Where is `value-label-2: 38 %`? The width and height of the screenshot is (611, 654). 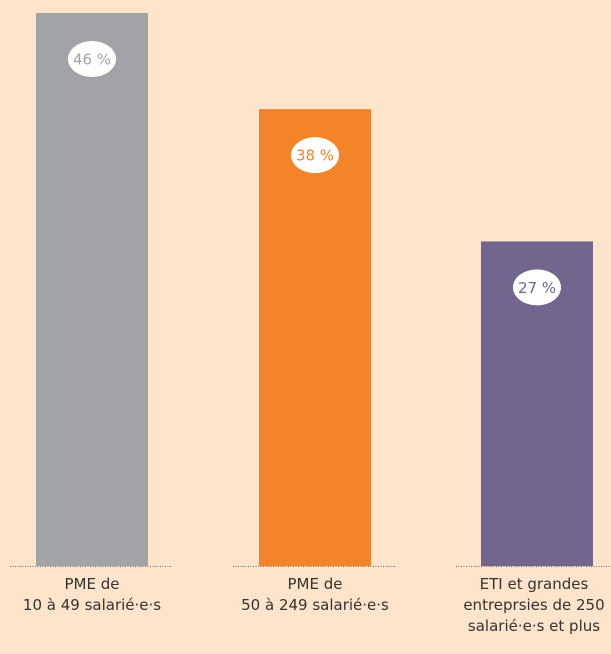 value-label-2: 38 % is located at coordinates (315, 156).